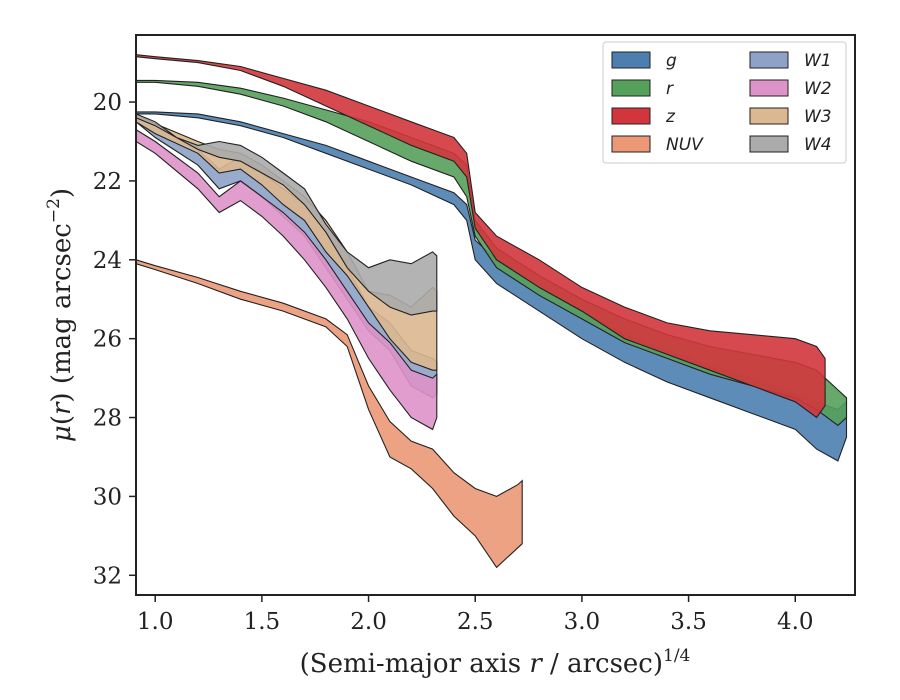  I want to click on legend-label: W1, so click(818, 61).